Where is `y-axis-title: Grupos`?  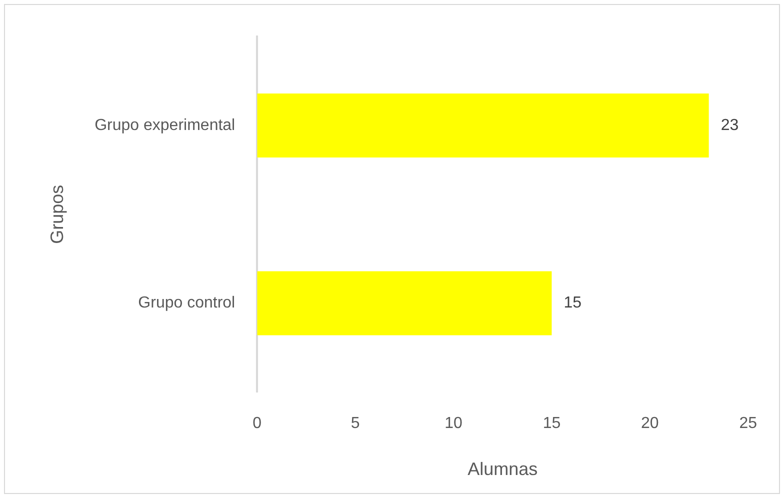
y-axis-title: Grupos is located at coordinates (56, 214).